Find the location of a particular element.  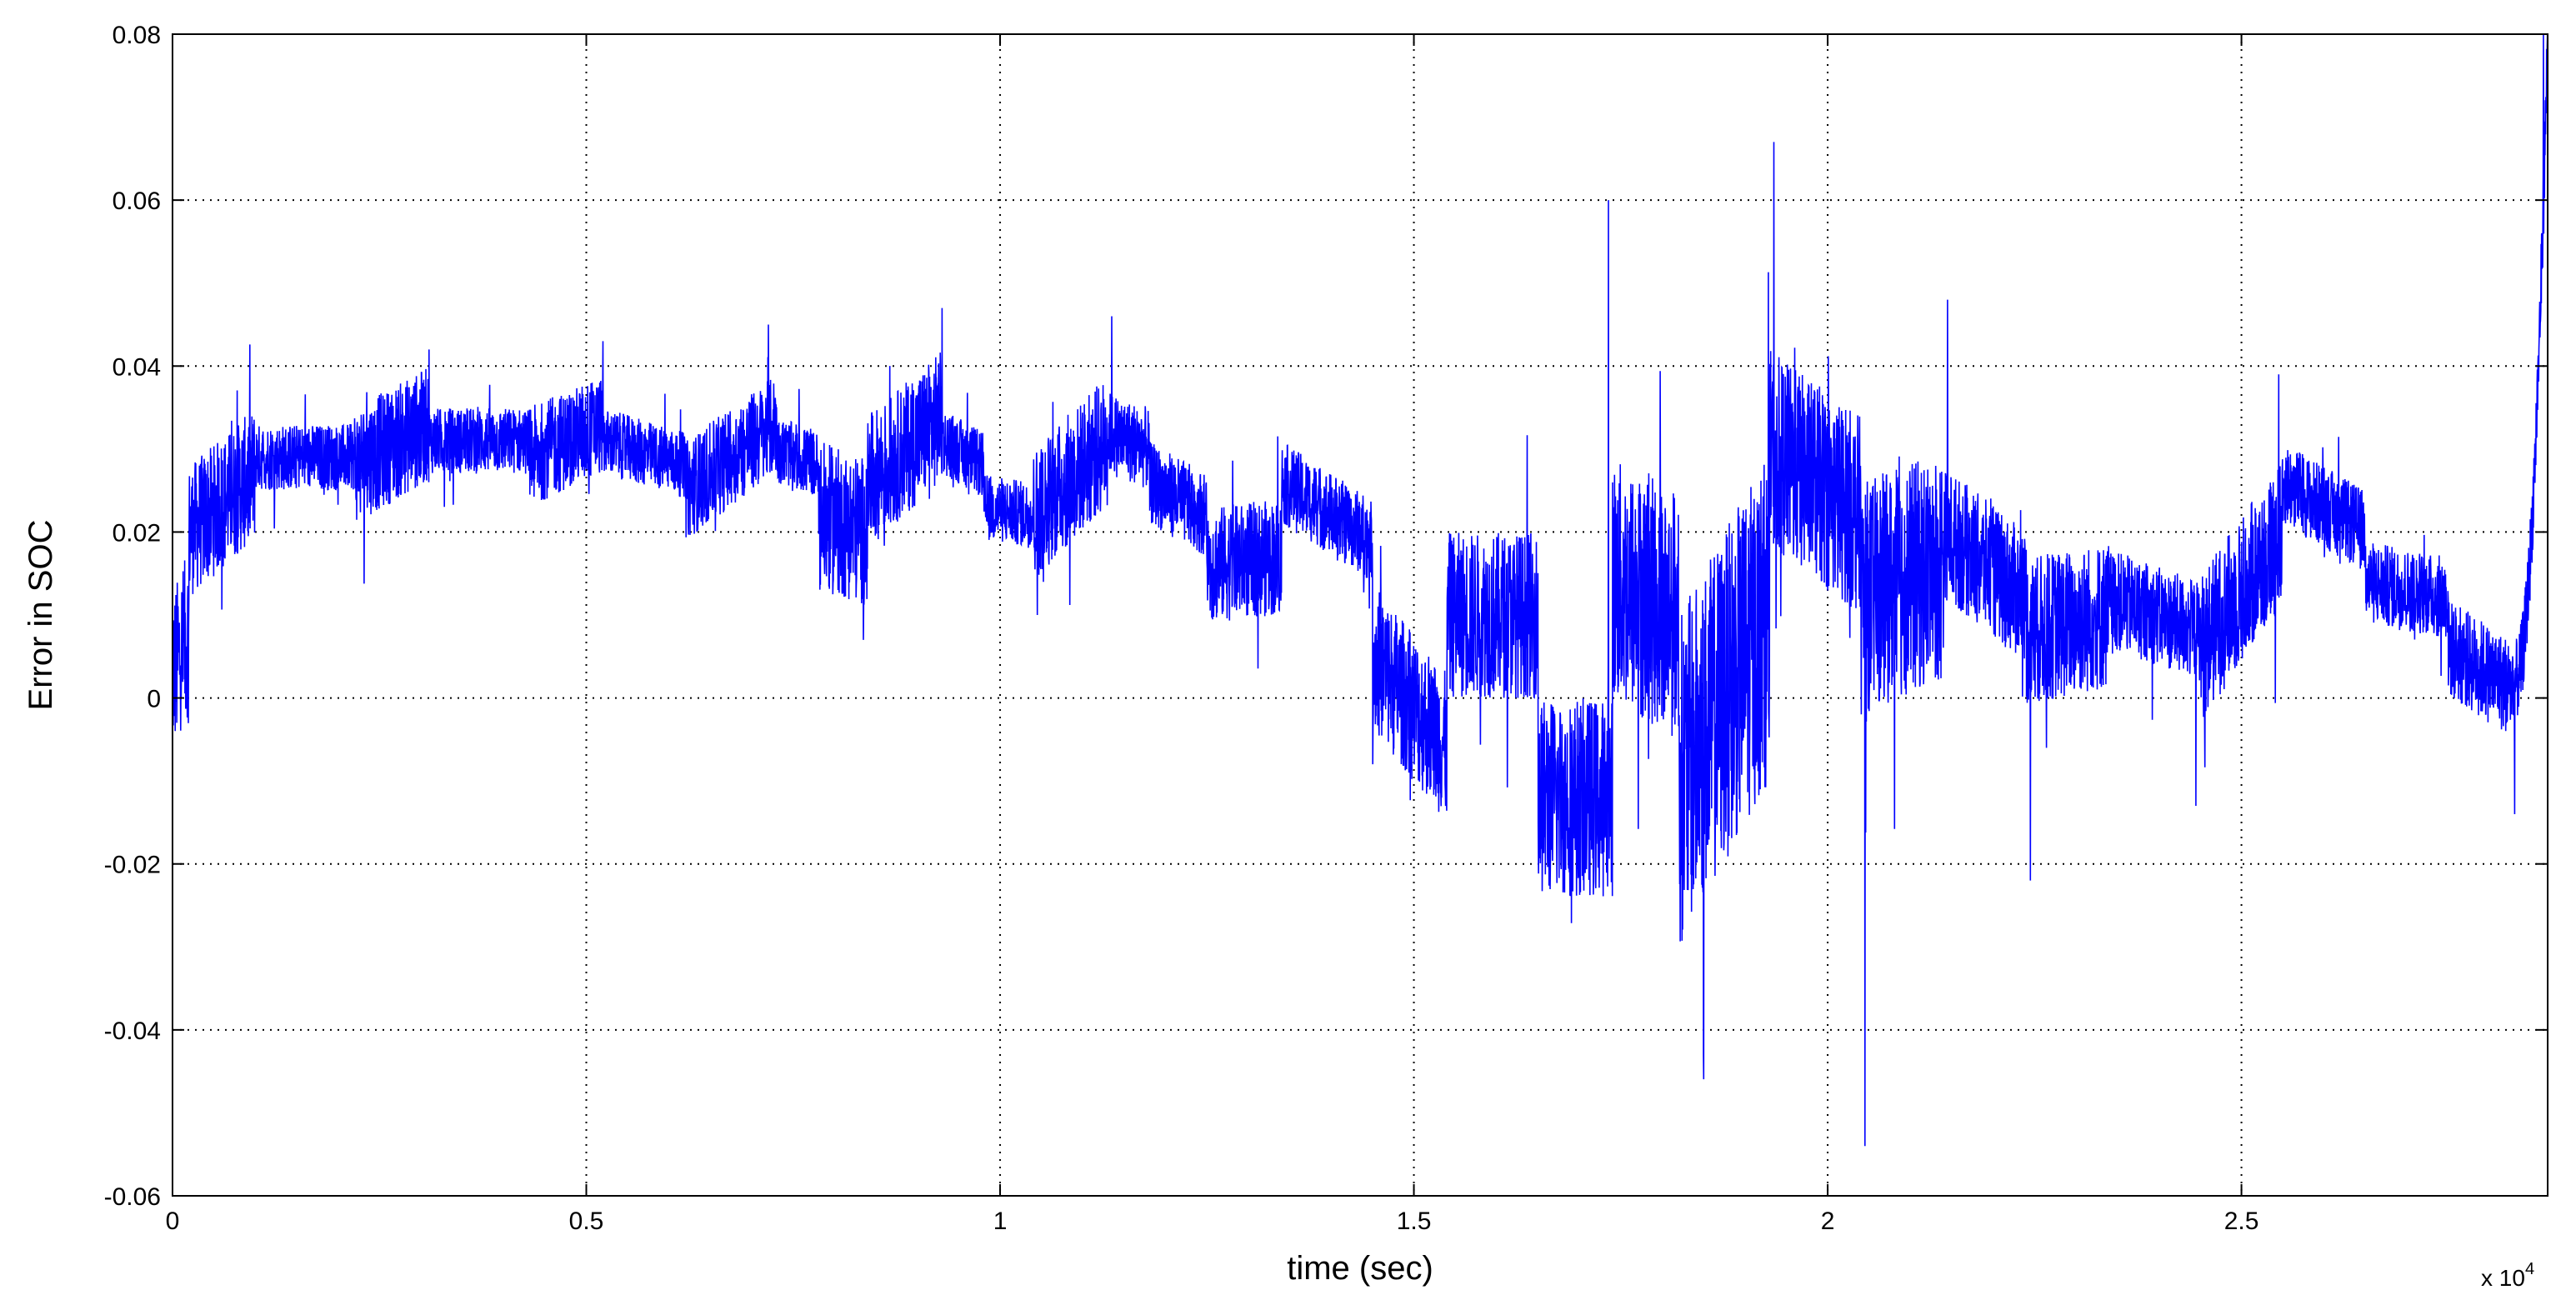

y-tick-label: -0.02 is located at coordinates (132, 865).